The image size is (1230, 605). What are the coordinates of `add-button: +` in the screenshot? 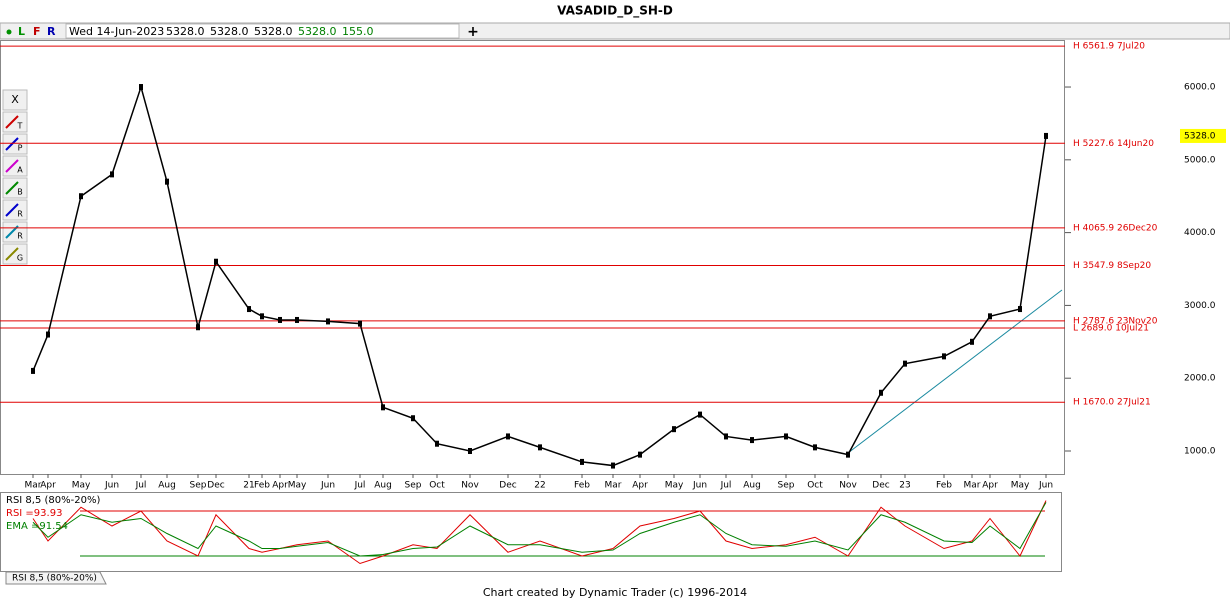 It's located at (473, 32).